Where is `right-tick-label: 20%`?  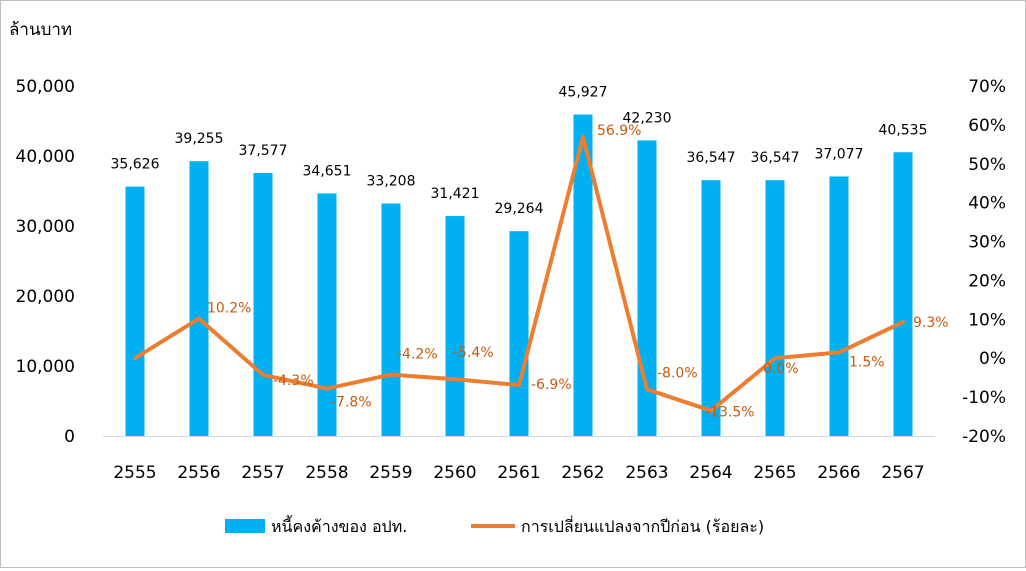 right-tick-label: 20% is located at coordinates (987, 281).